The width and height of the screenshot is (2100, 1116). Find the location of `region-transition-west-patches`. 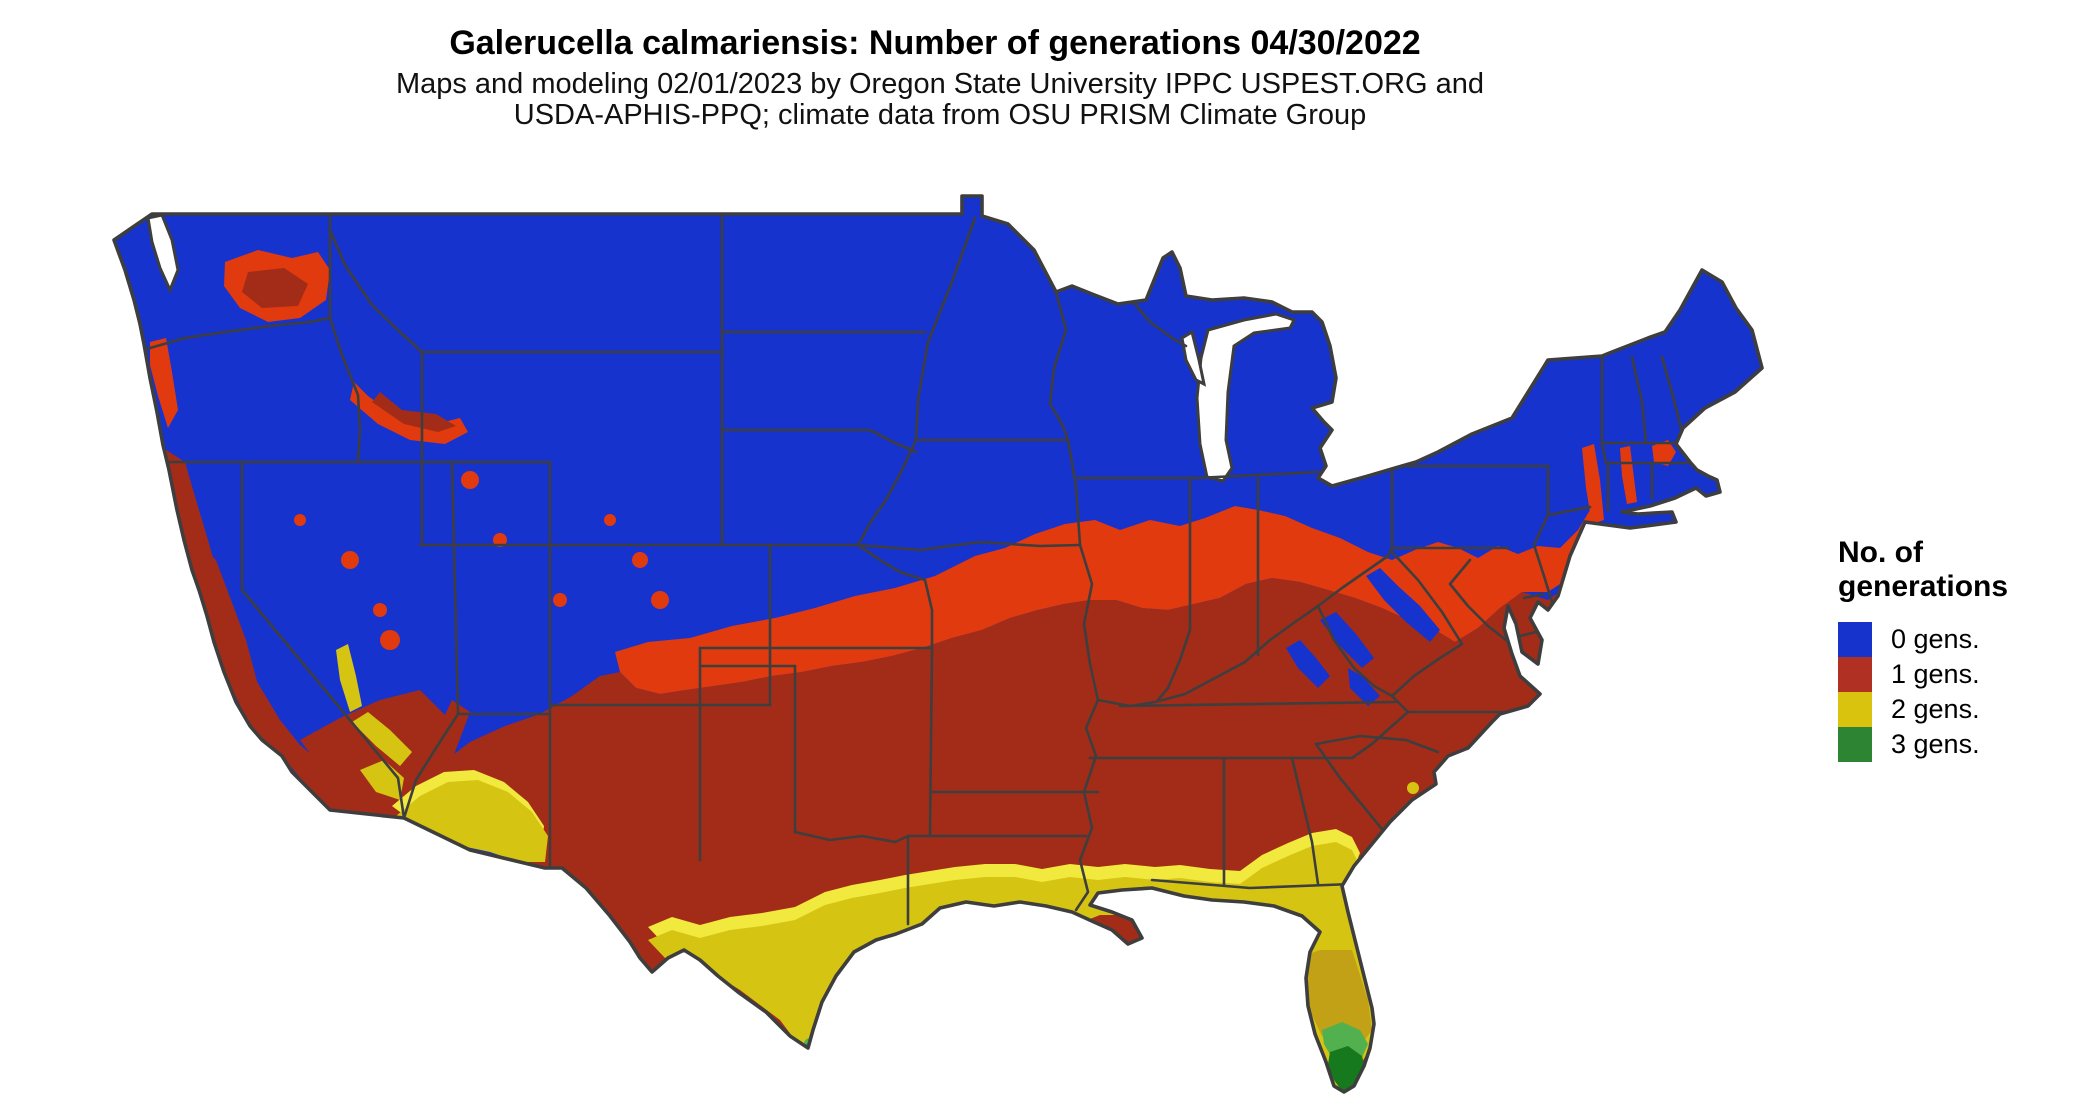

region-transition-west-patches is located at coordinates (409, 450).